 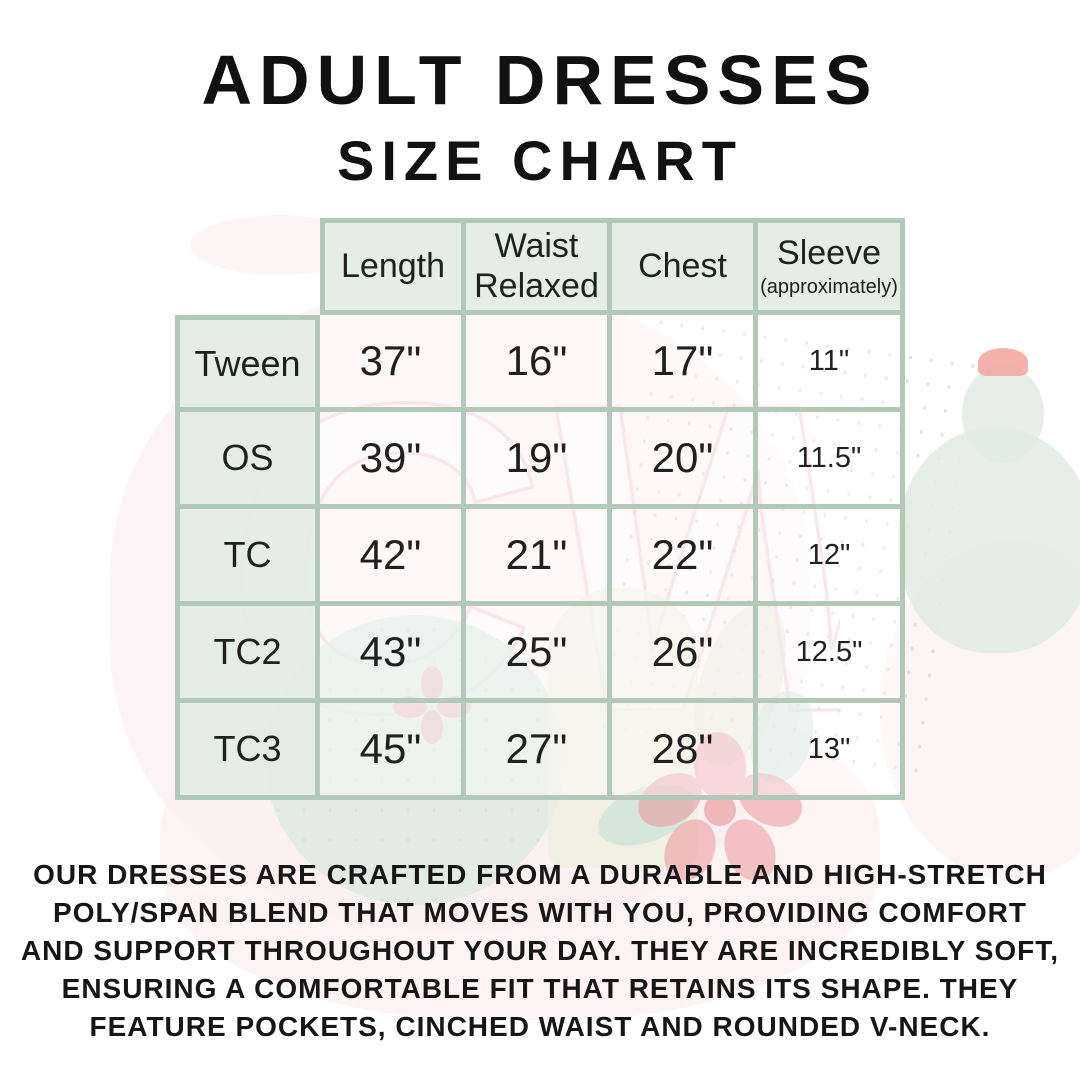 I want to click on table-cell-length: 43", so click(x=393, y=654).